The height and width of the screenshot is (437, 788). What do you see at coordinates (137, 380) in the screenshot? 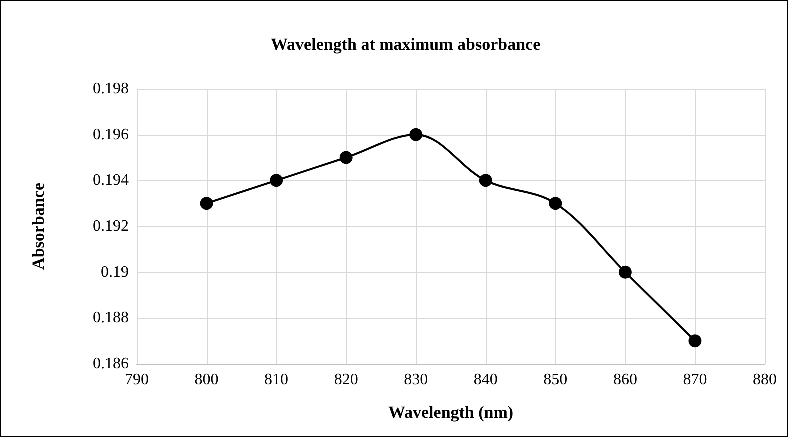
I see `x-tick-label: 790` at bounding box center [137, 380].